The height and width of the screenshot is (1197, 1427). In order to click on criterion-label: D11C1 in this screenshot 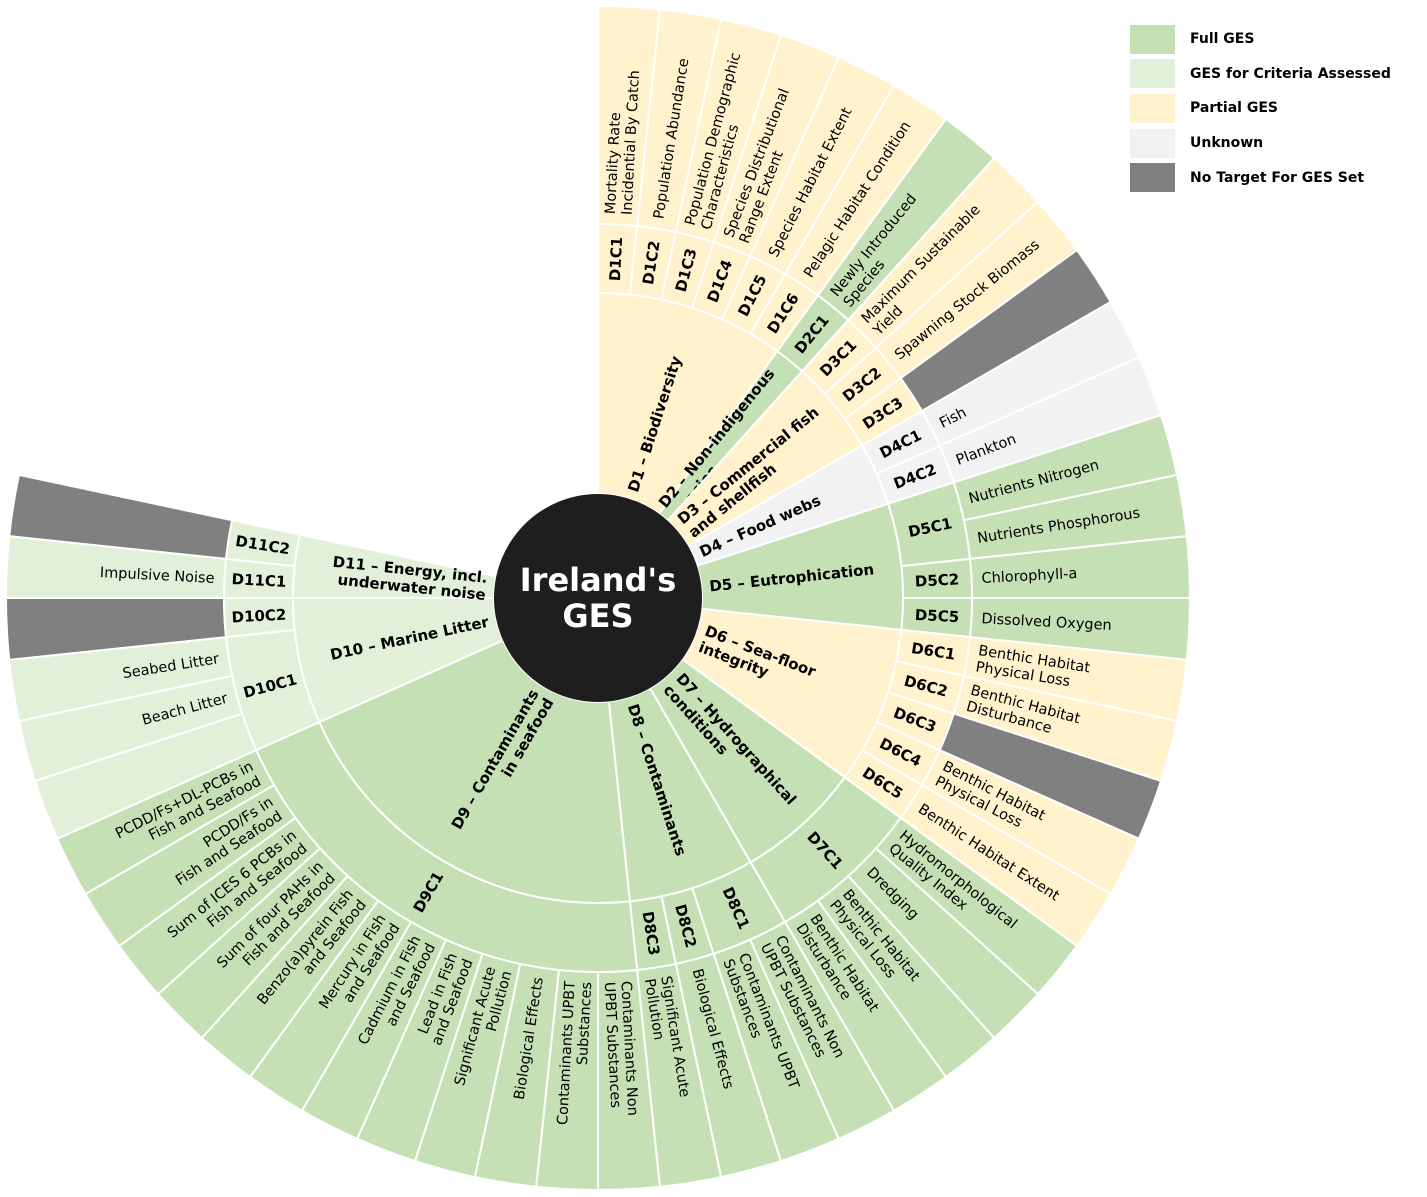, I will do `click(259, 580)`.